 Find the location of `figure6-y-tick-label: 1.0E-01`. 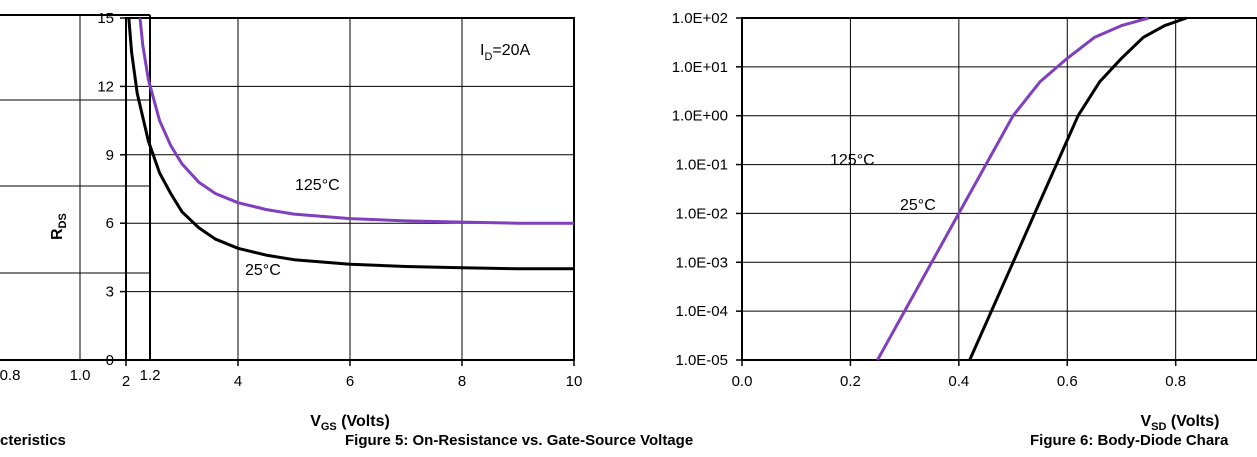

figure6-y-tick-label: 1.0E-01 is located at coordinates (701, 165).